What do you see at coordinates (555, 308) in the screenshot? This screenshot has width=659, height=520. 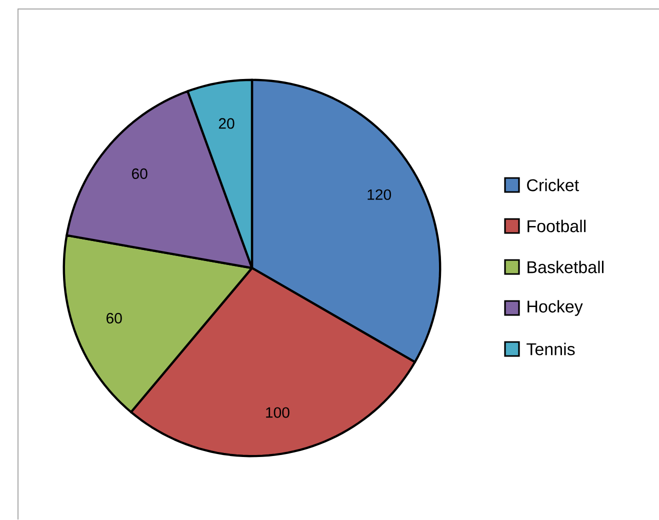 I see `legend-label: Hockey` at bounding box center [555, 308].